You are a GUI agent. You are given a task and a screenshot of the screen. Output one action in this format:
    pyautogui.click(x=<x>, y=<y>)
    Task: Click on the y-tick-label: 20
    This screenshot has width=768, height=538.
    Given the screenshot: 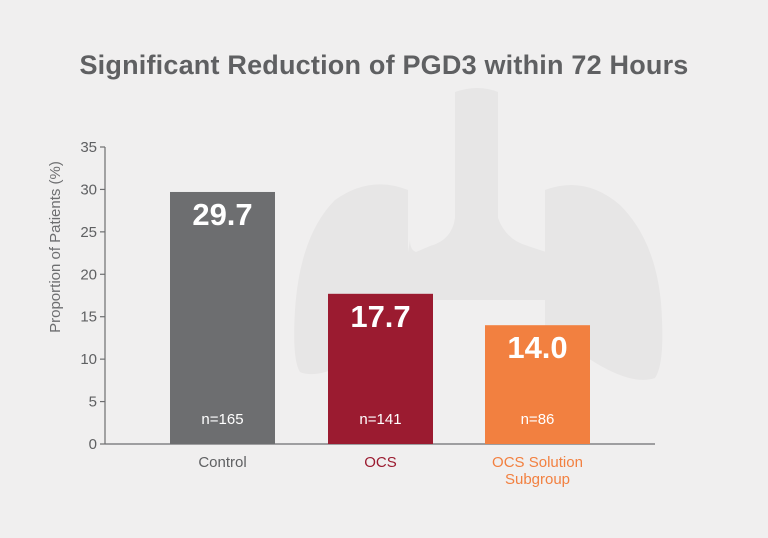 What is the action you would take?
    pyautogui.click(x=88, y=274)
    